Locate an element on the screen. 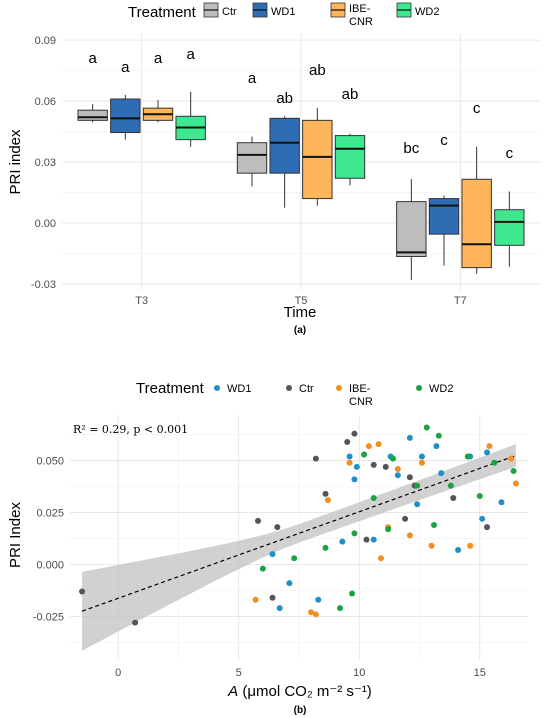 This screenshot has height=718, width=550. scatter-y-tick-labels: -0.025 0.000 0.025 0.050 is located at coordinates (48, 540).